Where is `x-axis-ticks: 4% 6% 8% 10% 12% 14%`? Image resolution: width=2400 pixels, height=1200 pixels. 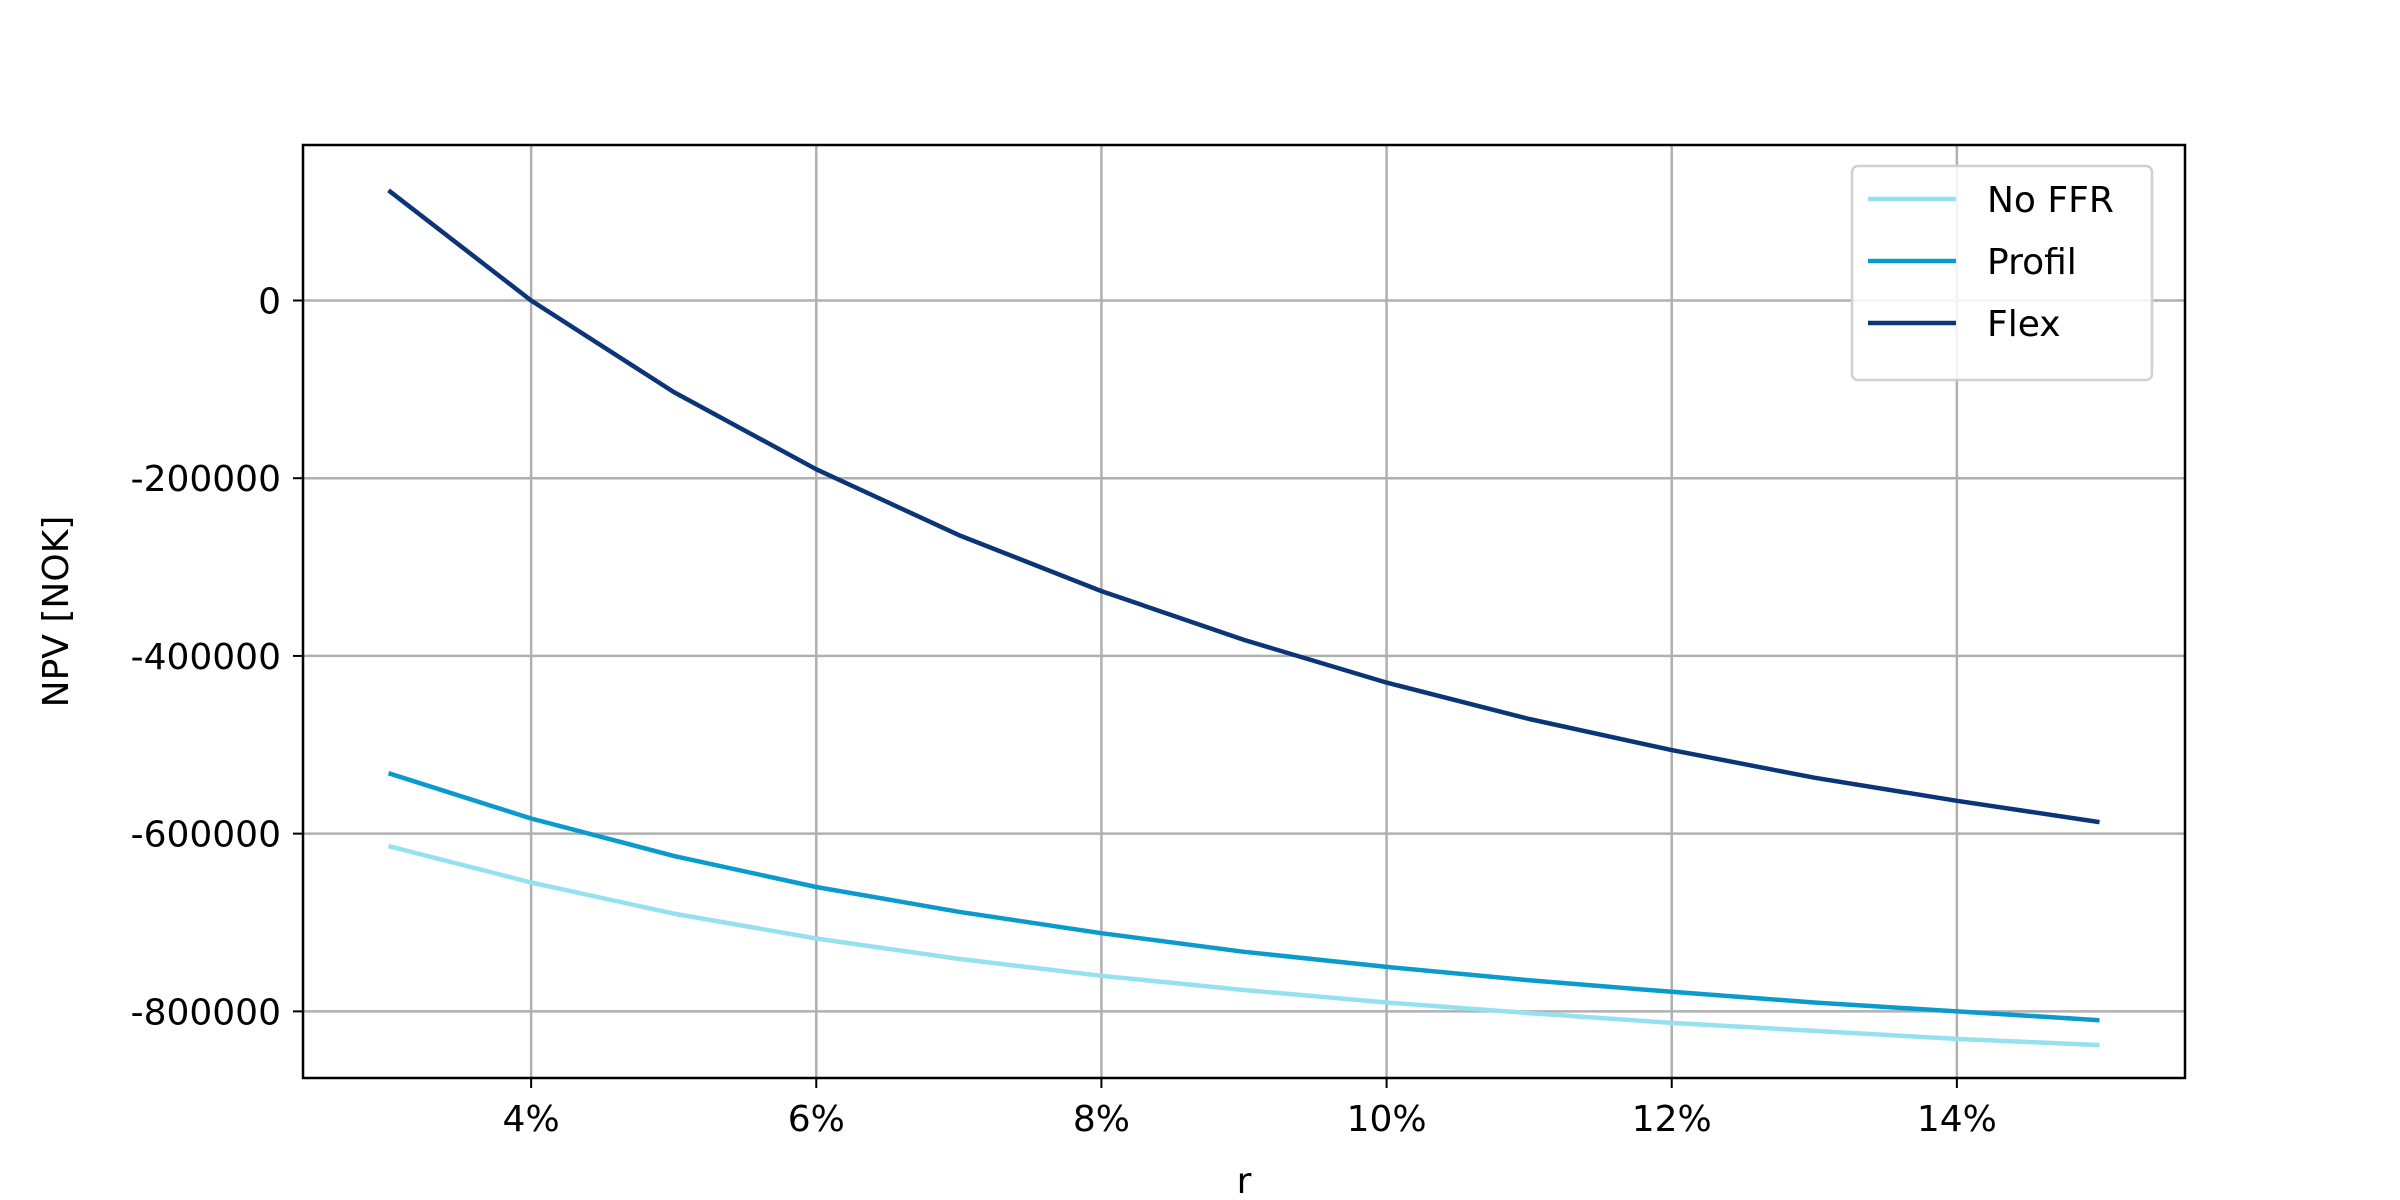 x-axis-ticks: 4% 6% 8% 10% 12% 14% is located at coordinates (1250, 1109).